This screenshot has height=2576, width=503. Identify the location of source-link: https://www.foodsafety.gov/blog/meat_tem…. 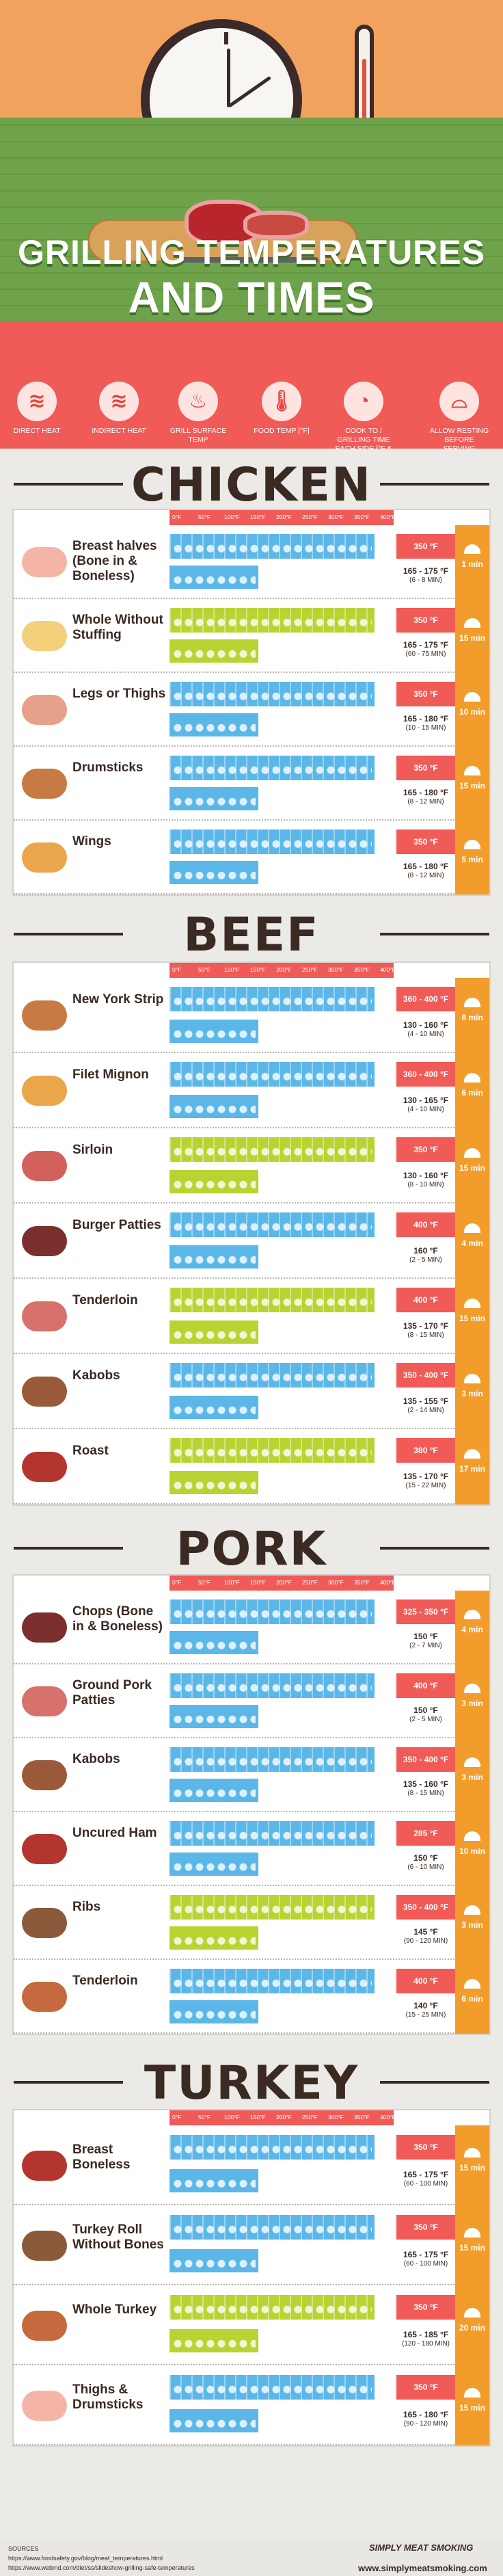
(85, 2558).